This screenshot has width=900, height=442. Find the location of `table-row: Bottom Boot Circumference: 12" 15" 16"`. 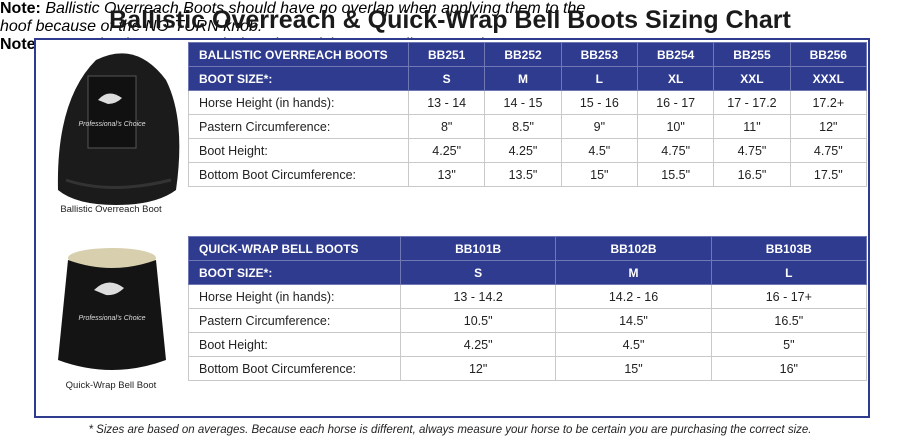

table-row: Bottom Boot Circumference: 12" 15" 16" is located at coordinates (527, 368).